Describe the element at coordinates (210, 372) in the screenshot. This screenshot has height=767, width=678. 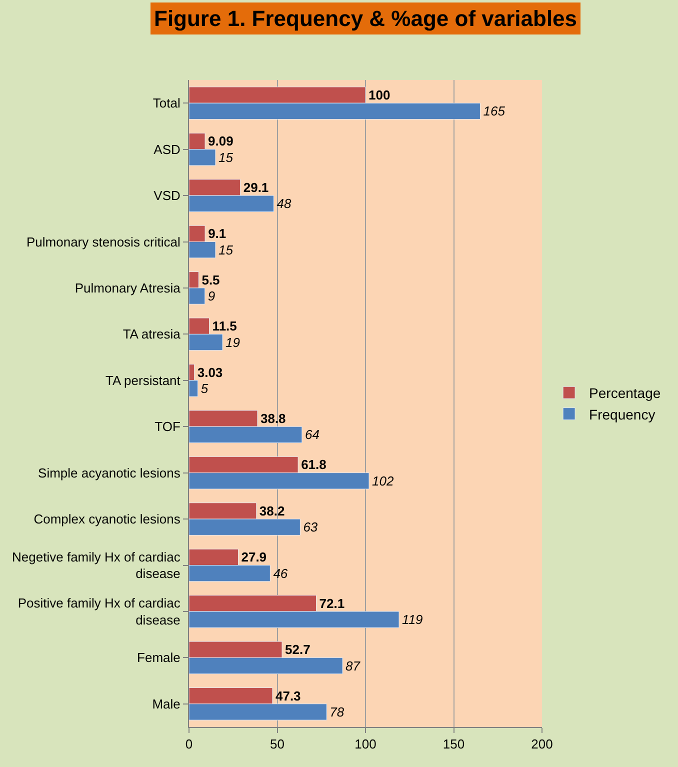
I see `data-label: 3.03` at that location.